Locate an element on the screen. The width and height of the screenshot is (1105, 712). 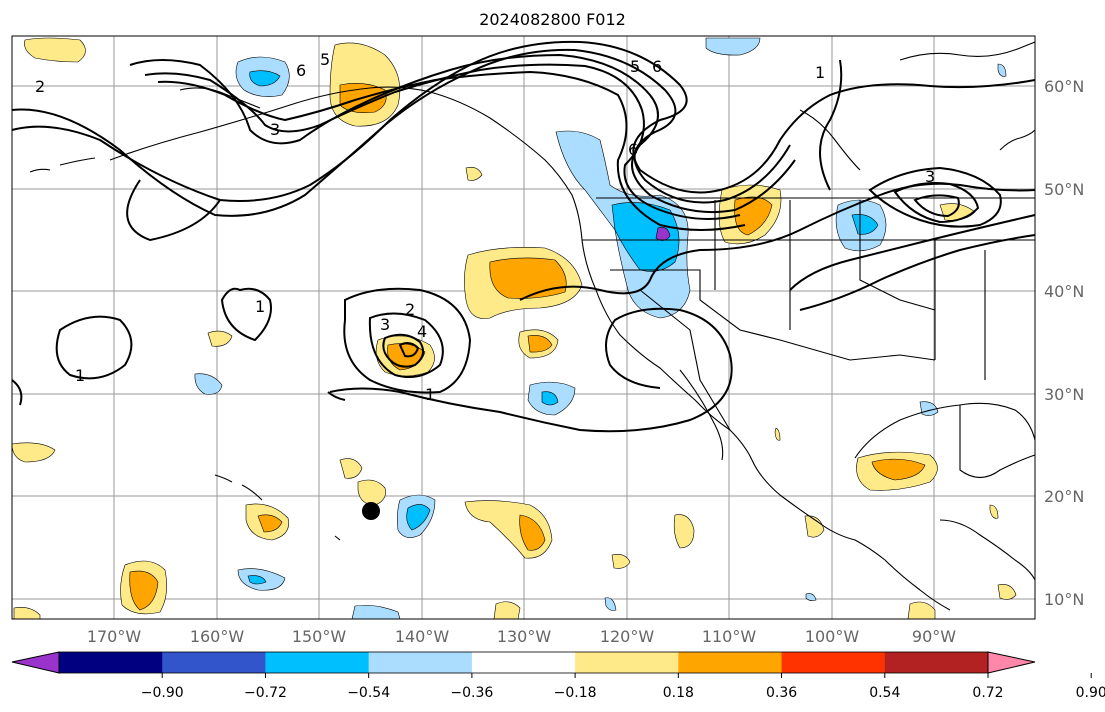
lat-label: 30°N is located at coordinates (1064, 394).